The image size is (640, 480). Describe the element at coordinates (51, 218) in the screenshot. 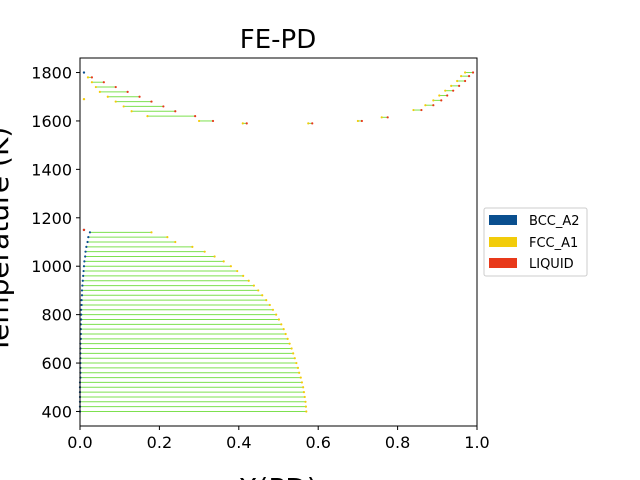

I see `y-tick-label-4: 1200` at that location.